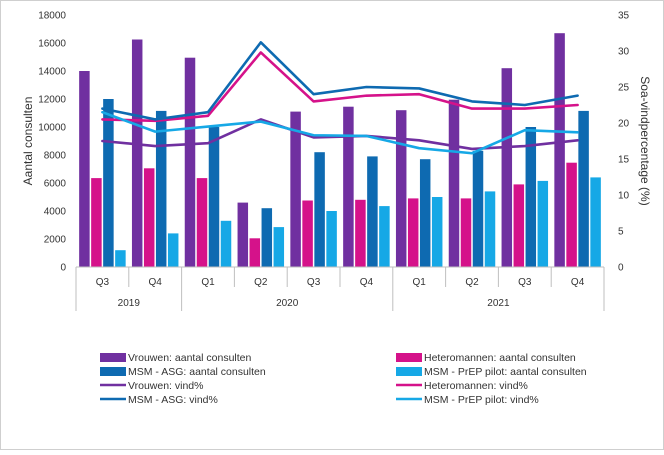 The width and height of the screenshot is (664, 455). I want to click on y-axis-title: Aantal consulten, so click(28, 141).